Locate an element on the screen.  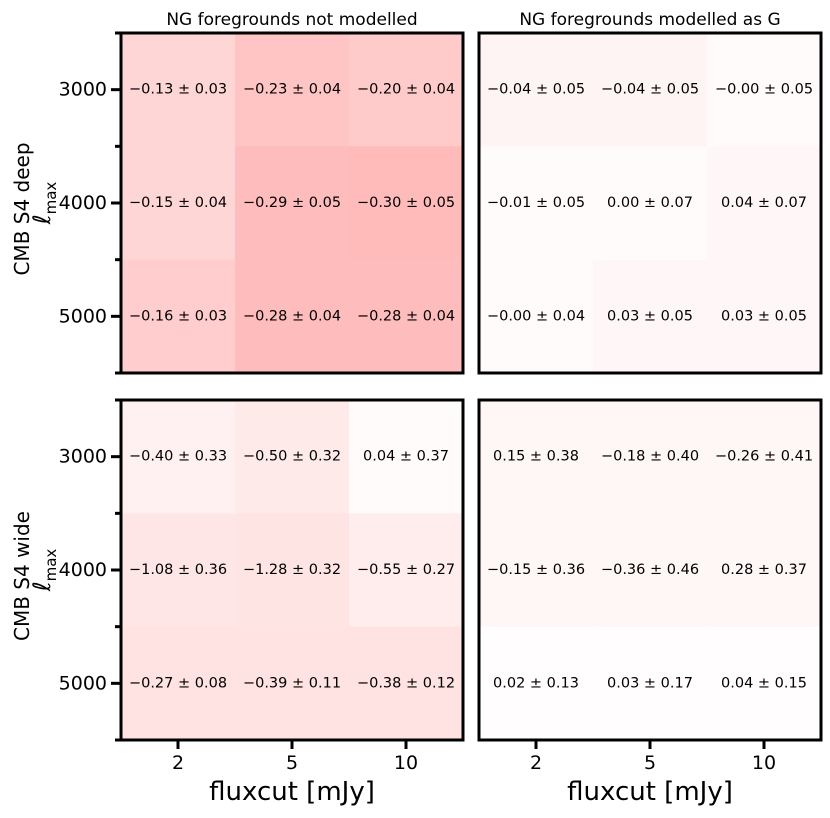
cell-label-deep-not-modelled-r0-c2: −0.20 ± 0.04 is located at coordinates (406, 90).